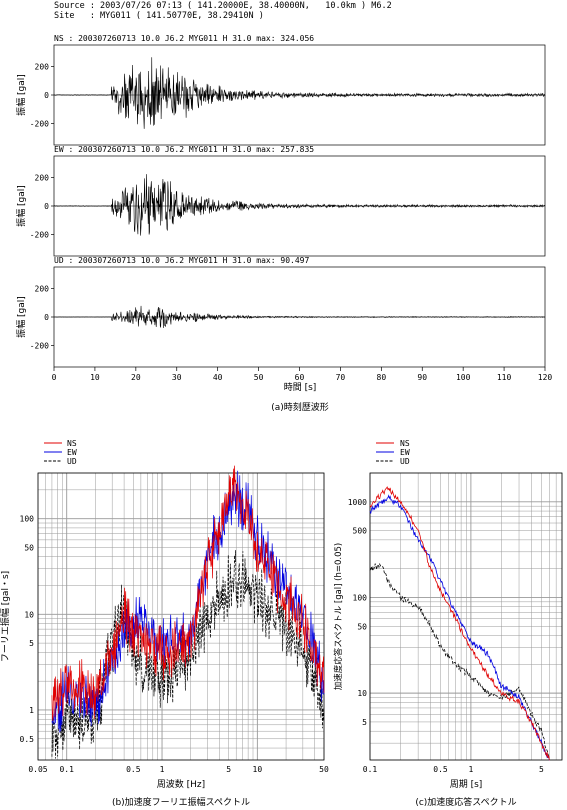  What do you see at coordinates (300, 377) in the screenshot?
I see `x-tick-label: 60` at bounding box center [300, 377].